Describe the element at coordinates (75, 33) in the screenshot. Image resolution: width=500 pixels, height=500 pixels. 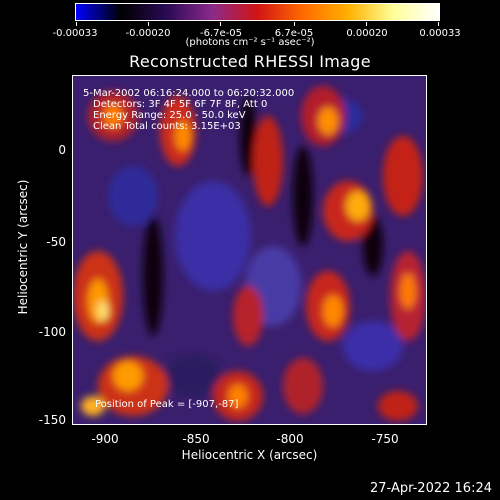
I see `colorbar-tick-label: -0.00033` at that location.